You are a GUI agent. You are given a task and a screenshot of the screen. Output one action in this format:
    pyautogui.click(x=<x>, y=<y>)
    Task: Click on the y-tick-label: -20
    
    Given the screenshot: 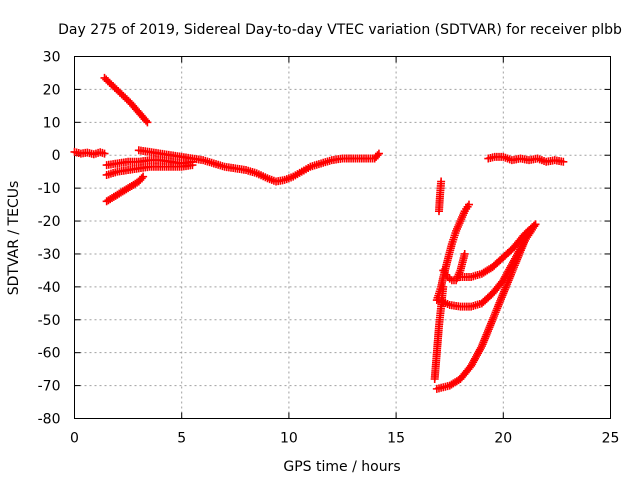 What is the action you would take?
    pyautogui.click(x=49, y=222)
    